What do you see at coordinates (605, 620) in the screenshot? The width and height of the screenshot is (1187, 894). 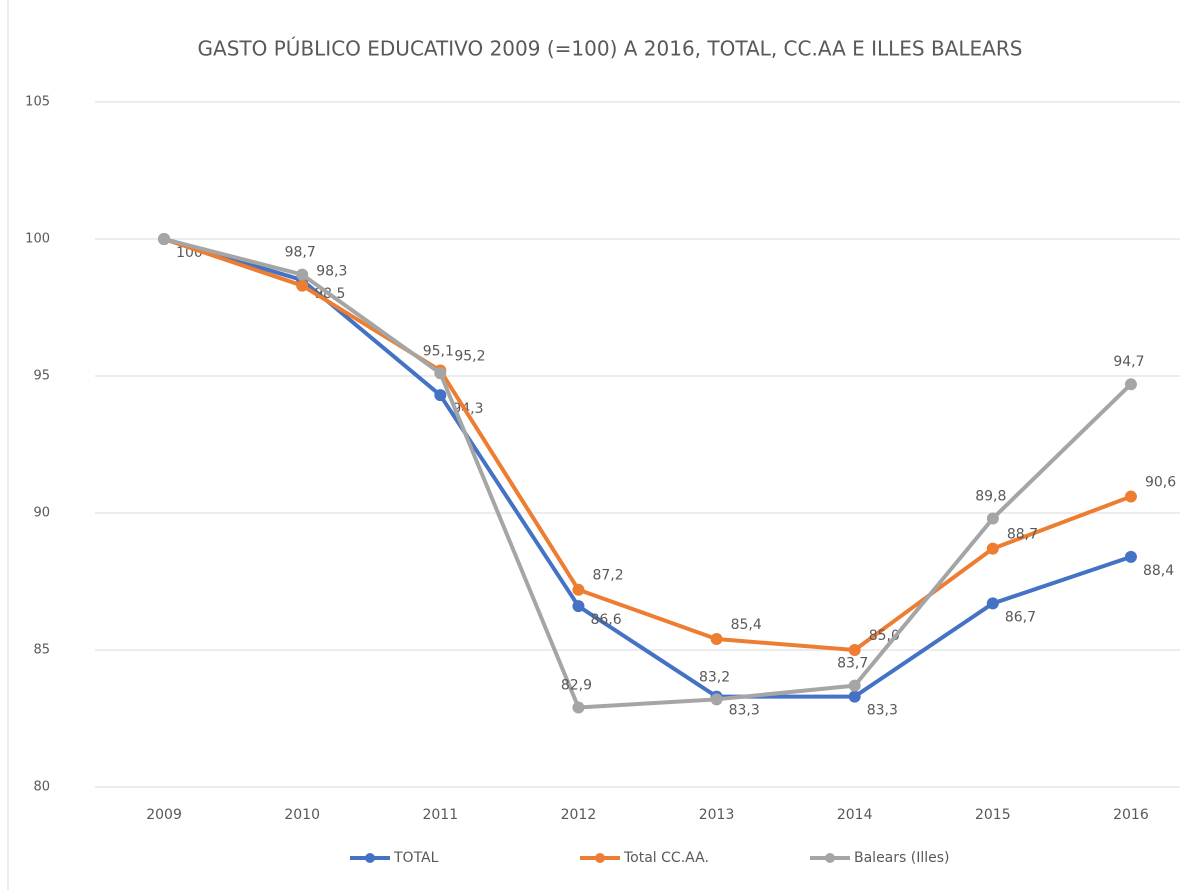 I see `data-label: 86,6` at bounding box center [605, 620].